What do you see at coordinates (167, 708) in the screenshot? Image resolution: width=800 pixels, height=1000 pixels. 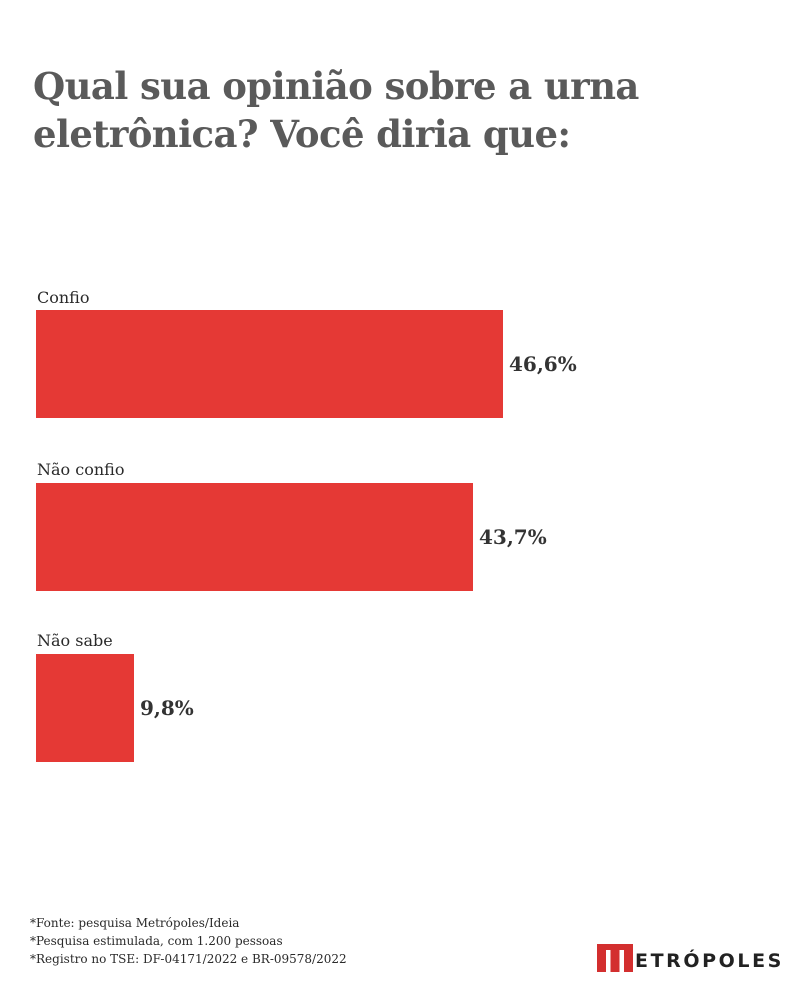 I see `value-label: 9,8%` at bounding box center [167, 708].